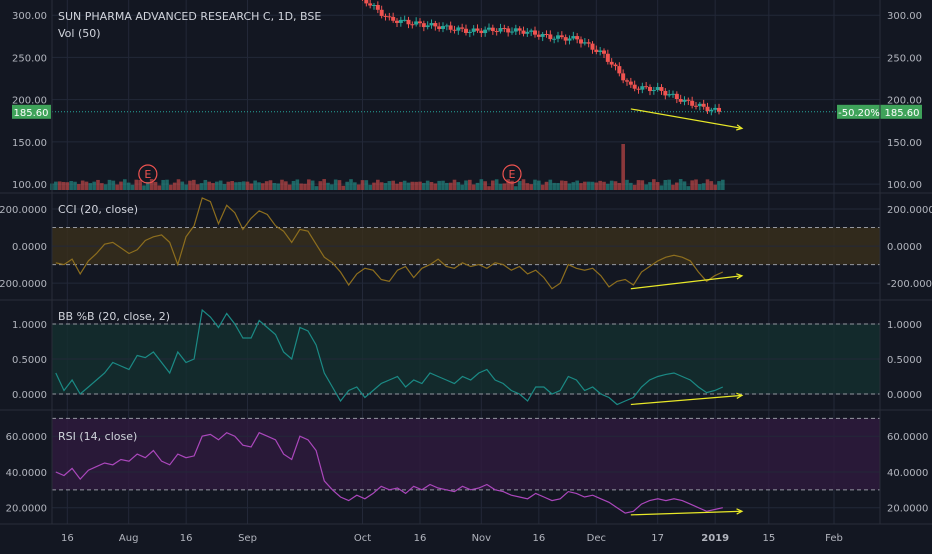  I want to click on price-tick-label-left: 250.00, so click(29, 58).